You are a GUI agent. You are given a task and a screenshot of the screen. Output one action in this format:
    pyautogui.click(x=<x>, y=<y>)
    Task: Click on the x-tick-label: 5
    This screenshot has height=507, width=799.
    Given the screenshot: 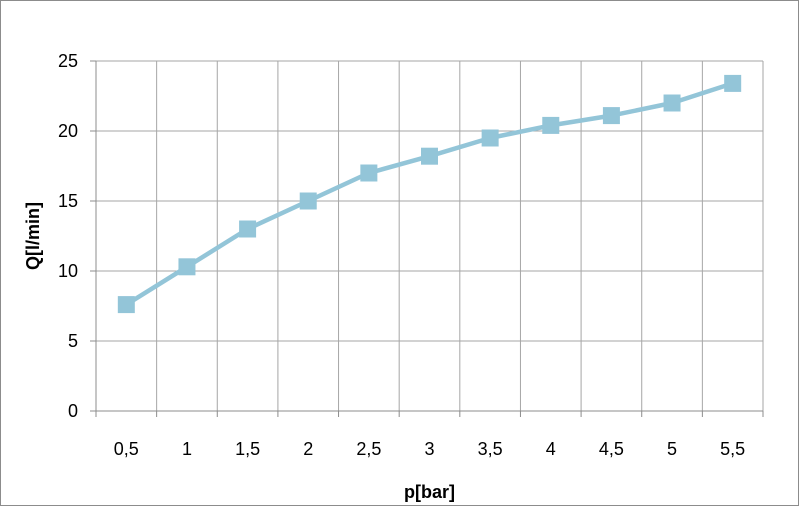 What is the action you would take?
    pyautogui.click(x=672, y=449)
    